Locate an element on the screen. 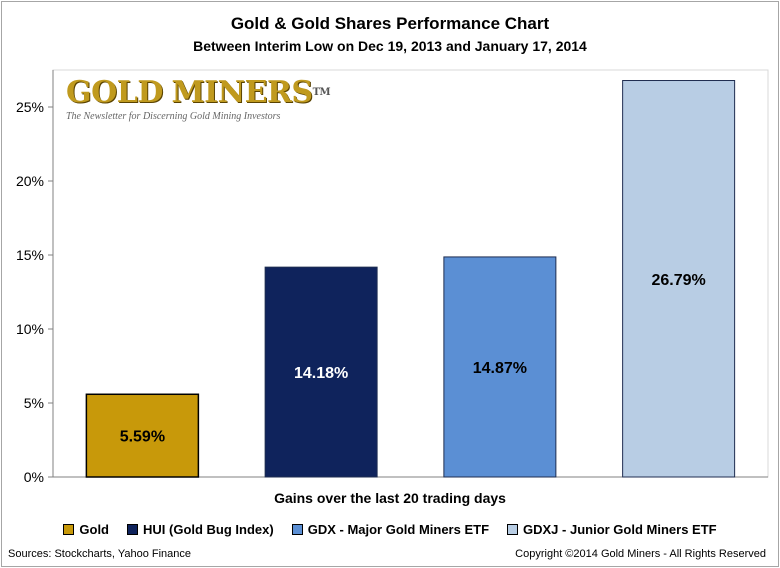 The height and width of the screenshot is (568, 780). y-tick-label: 0% is located at coordinates (34, 477).